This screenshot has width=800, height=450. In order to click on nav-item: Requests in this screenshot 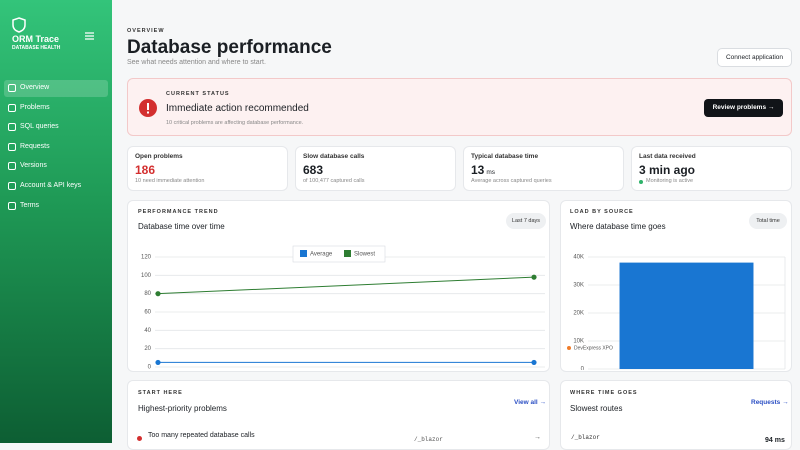, I will do `click(56, 147)`.